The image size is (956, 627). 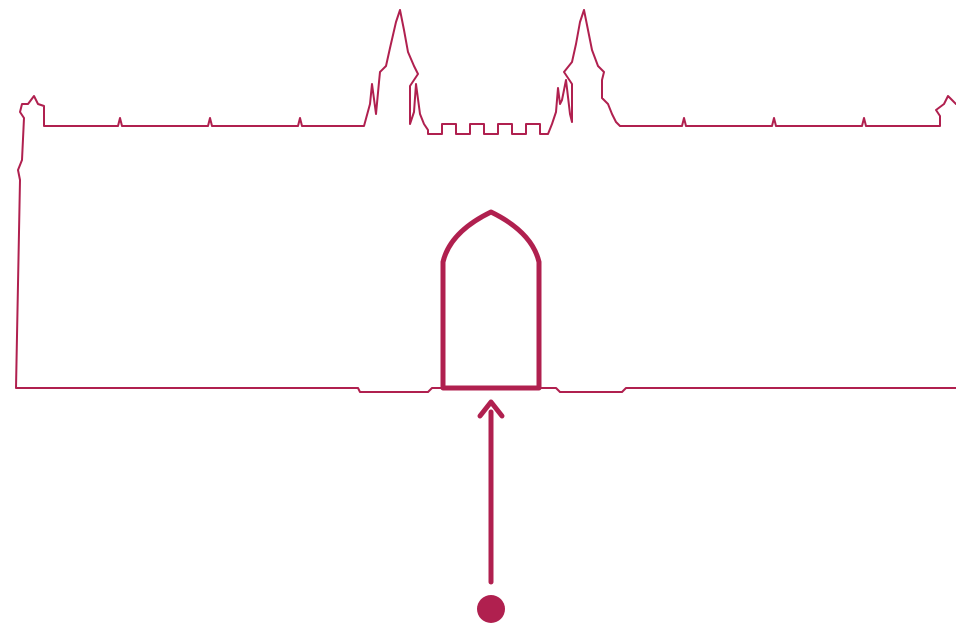 What do you see at coordinates (491, 609) in the screenshot?
I see `location-dot` at bounding box center [491, 609].